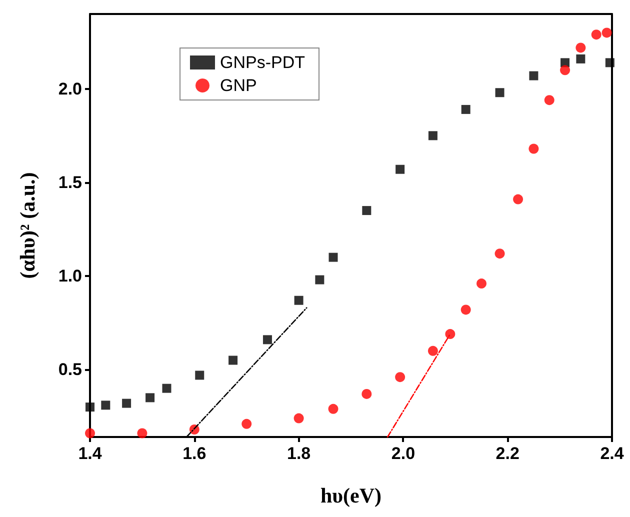 This screenshot has height=517, width=630. Describe the element at coordinates (70, 182) in the screenshot. I see `y-tick-label: 1.5` at that location.